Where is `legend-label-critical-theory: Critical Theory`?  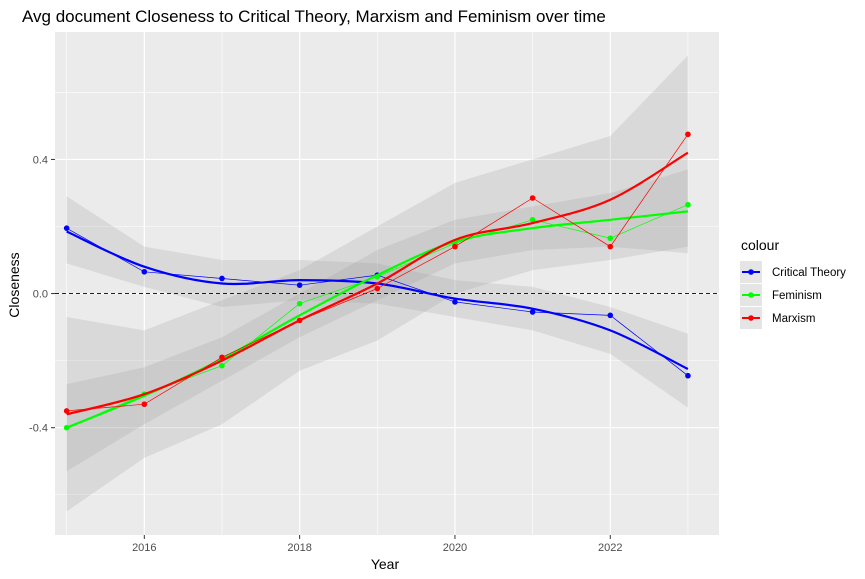 legend-label-critical-theory: Critical Theory is located at coordinates (809, 273).